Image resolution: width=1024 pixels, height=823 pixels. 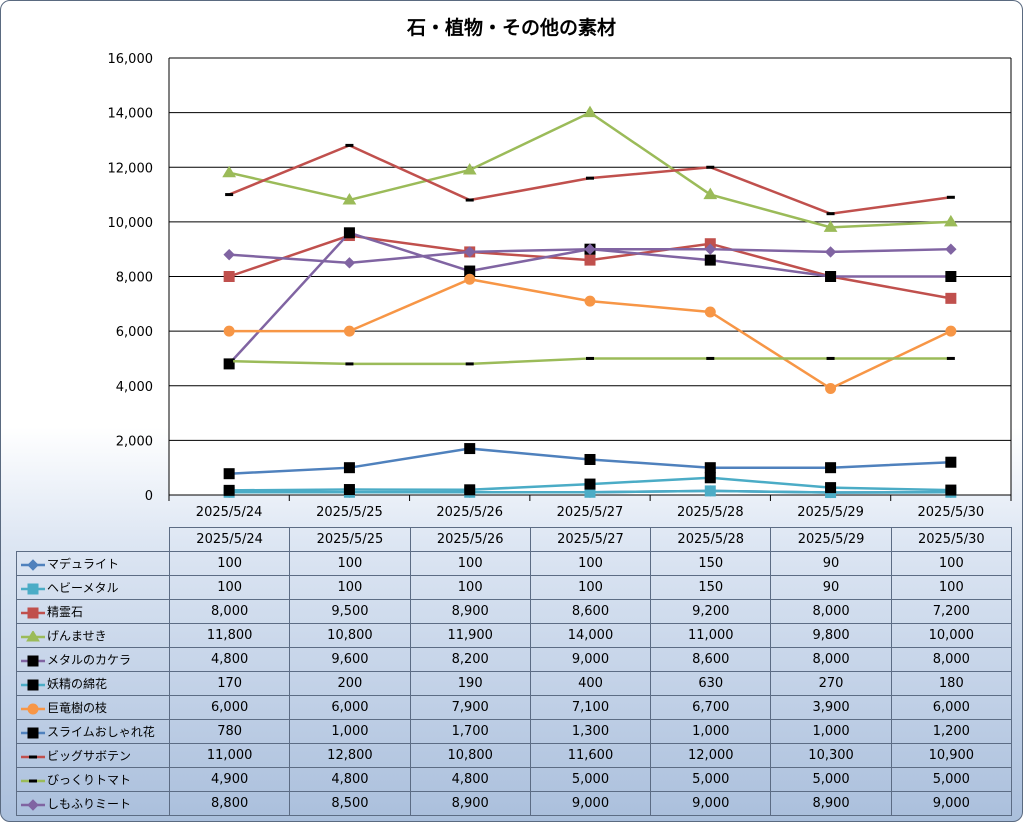 What do you see at coordinates (350, 803) in the screenshot?
I see `table-cell: 8,500` at bounding box center [350, 803].